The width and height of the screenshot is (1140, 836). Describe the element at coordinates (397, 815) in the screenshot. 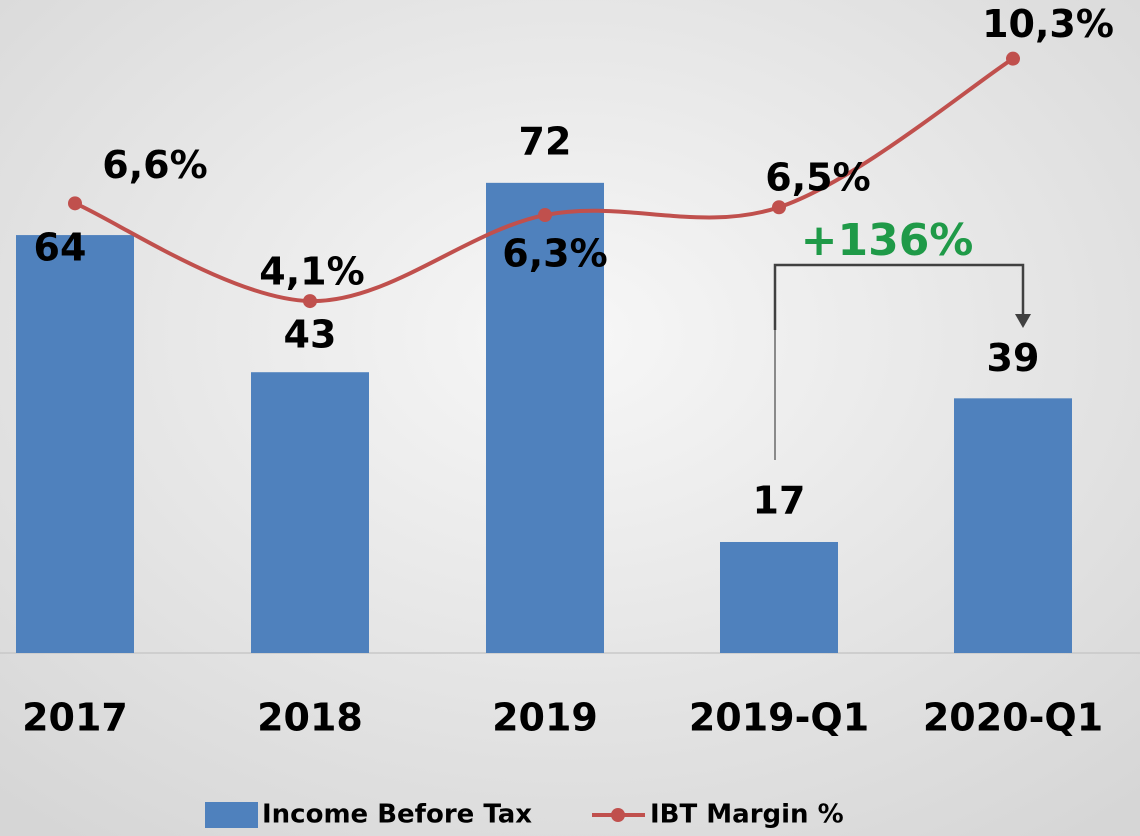

I see `legend-label: Income Before Tax` at that location.